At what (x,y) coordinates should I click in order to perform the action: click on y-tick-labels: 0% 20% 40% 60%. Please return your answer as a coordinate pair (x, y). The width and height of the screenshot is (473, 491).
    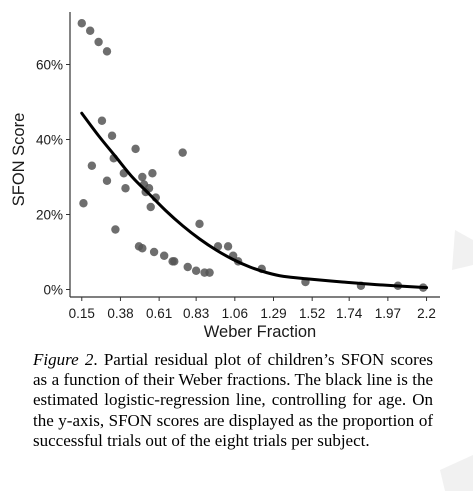
    Looking at the image, I should click on (53, 178).